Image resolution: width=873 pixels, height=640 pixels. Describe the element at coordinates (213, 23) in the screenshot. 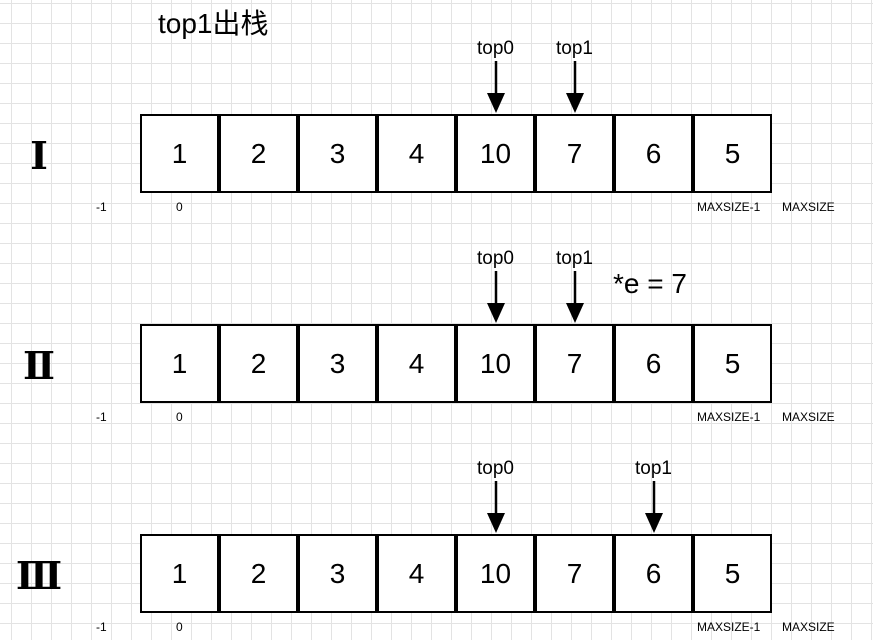

I see `diagram-title: top1出栈` at that location.